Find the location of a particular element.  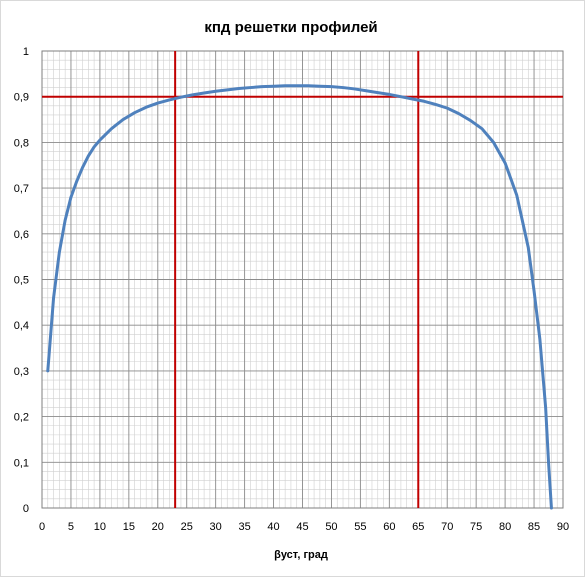

y-tick-label: 0,1 is located at coordinates (21, 463).